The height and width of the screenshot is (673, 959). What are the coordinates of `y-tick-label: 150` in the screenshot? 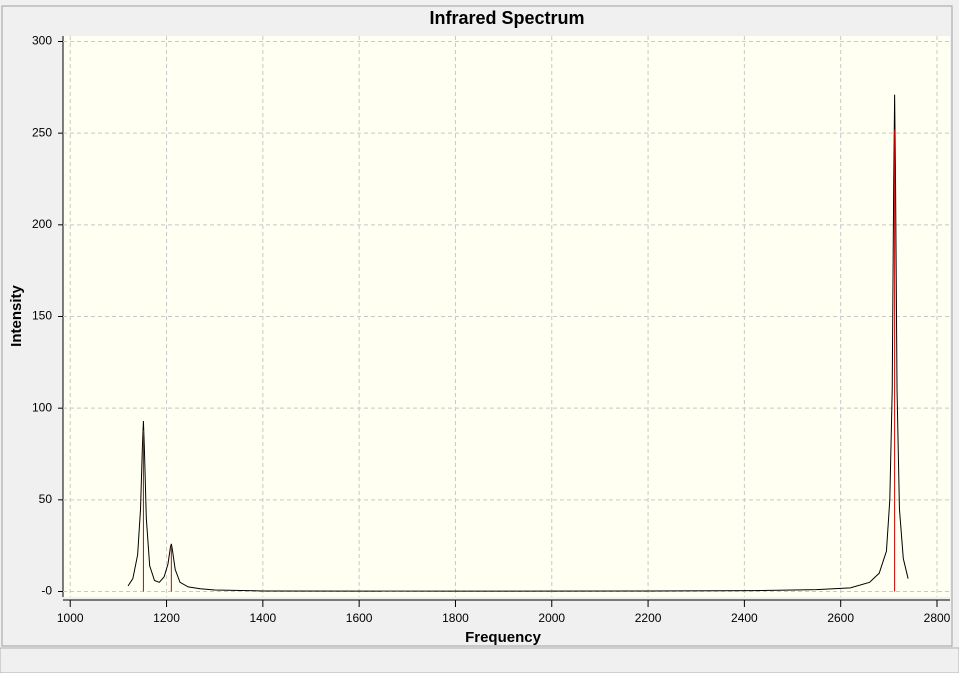 It's located at (42, 316).